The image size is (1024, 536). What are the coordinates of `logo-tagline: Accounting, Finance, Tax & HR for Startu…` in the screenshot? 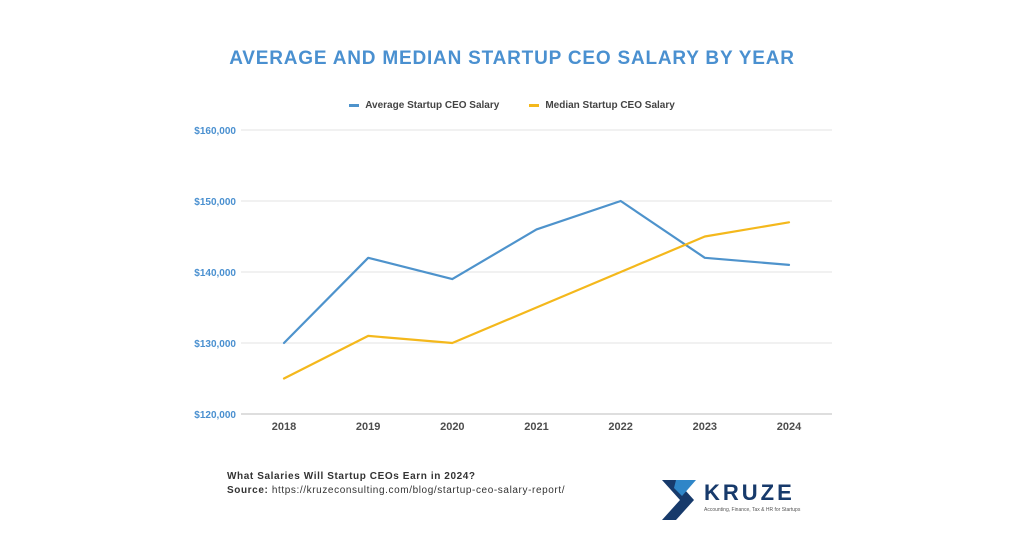 It's located at (752, 510).